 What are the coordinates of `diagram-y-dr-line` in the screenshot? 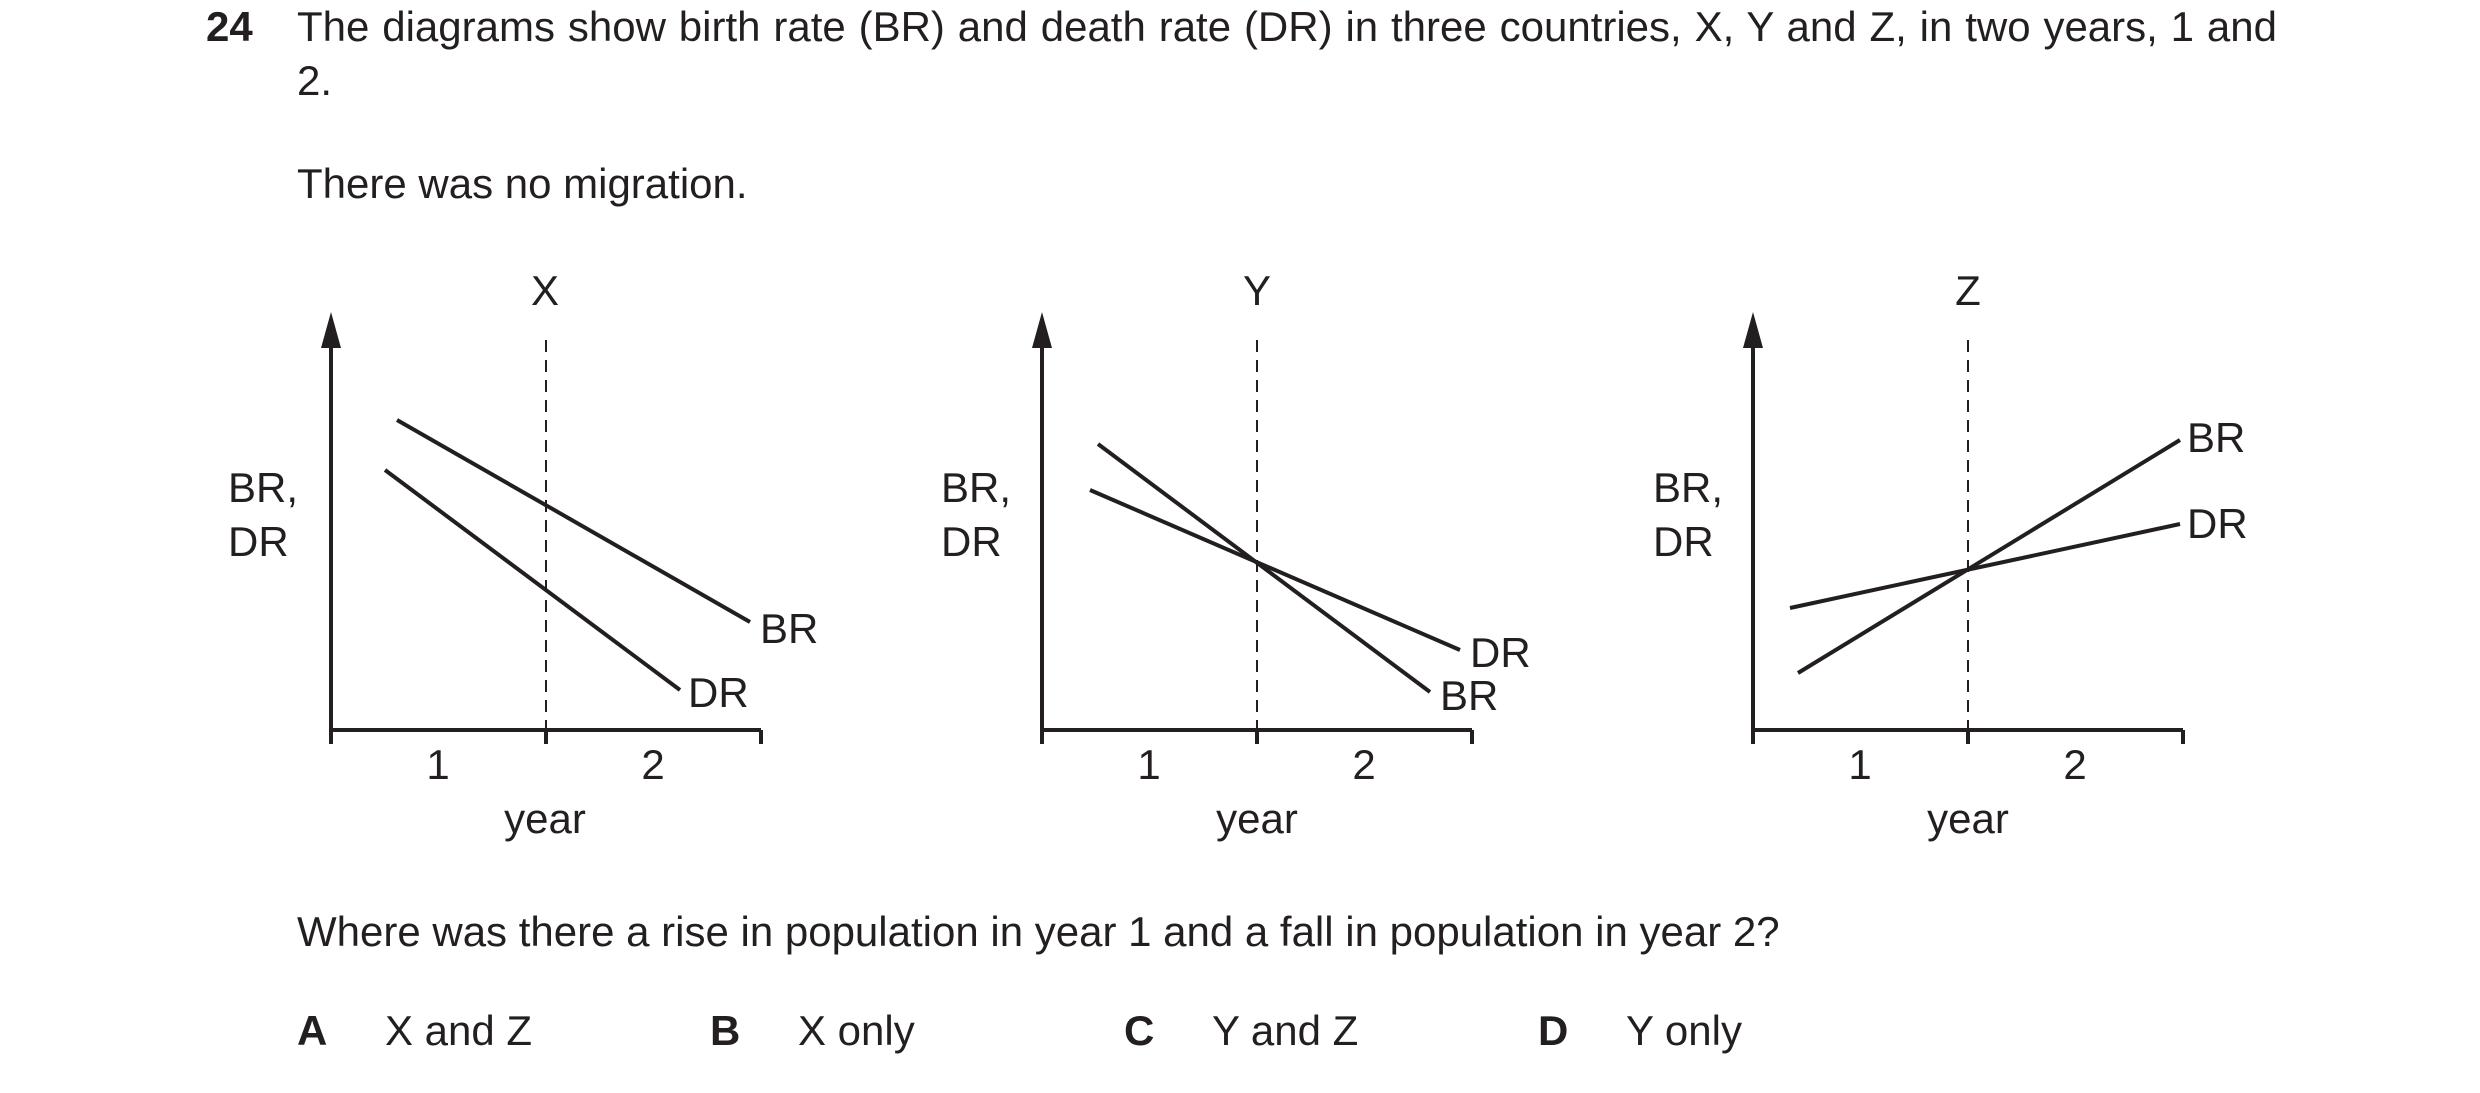 It's located at (1275, 570).